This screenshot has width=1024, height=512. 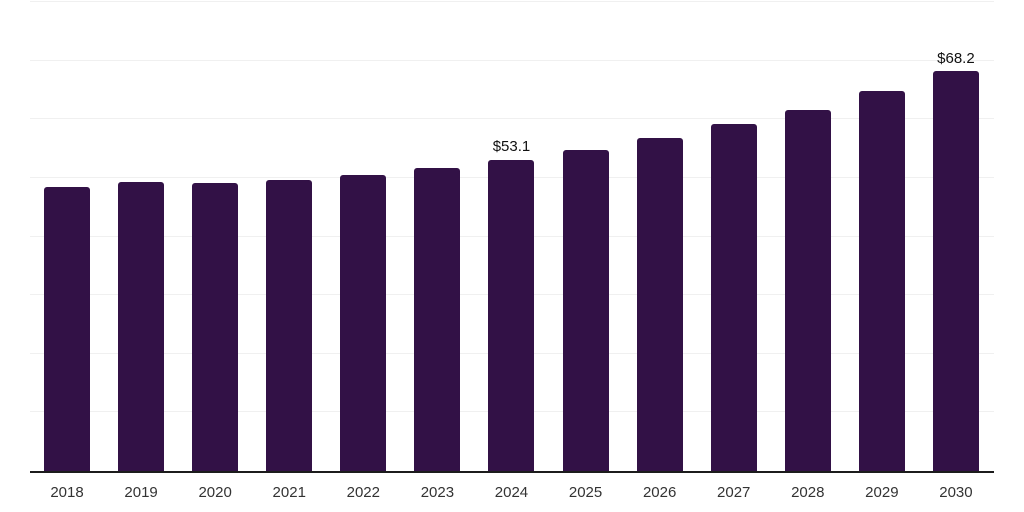 I want to click on bar-2028, so click(x=807, y=290).